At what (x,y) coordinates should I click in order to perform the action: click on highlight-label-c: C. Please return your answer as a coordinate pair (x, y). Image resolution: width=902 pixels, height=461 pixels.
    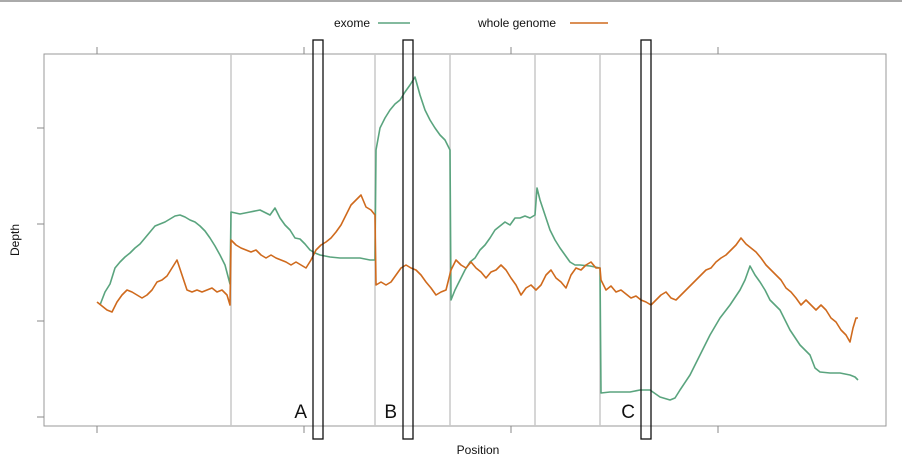
    Looking at the image, I should click on (628, 412).